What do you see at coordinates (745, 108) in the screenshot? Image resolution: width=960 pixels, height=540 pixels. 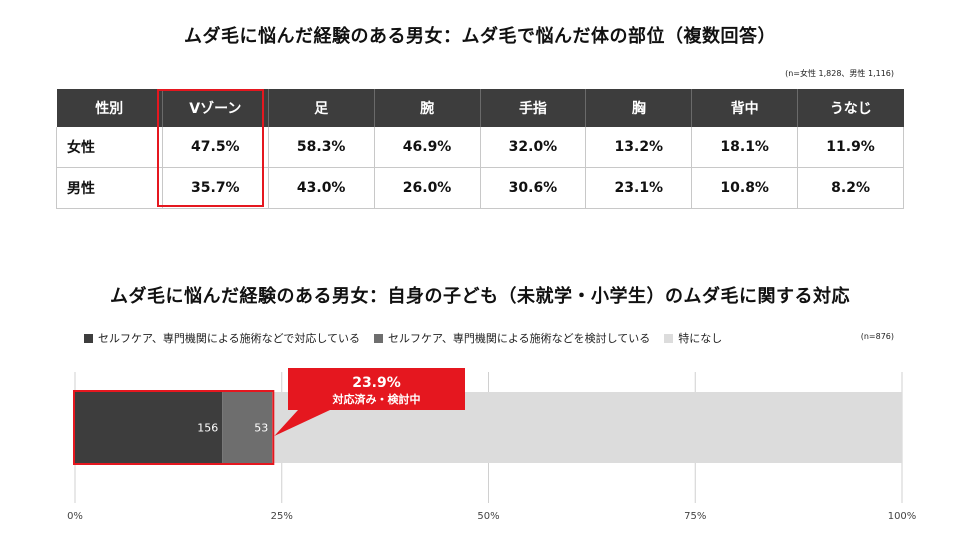 I see `header-back: 背中` at bounding box center [745, 108].